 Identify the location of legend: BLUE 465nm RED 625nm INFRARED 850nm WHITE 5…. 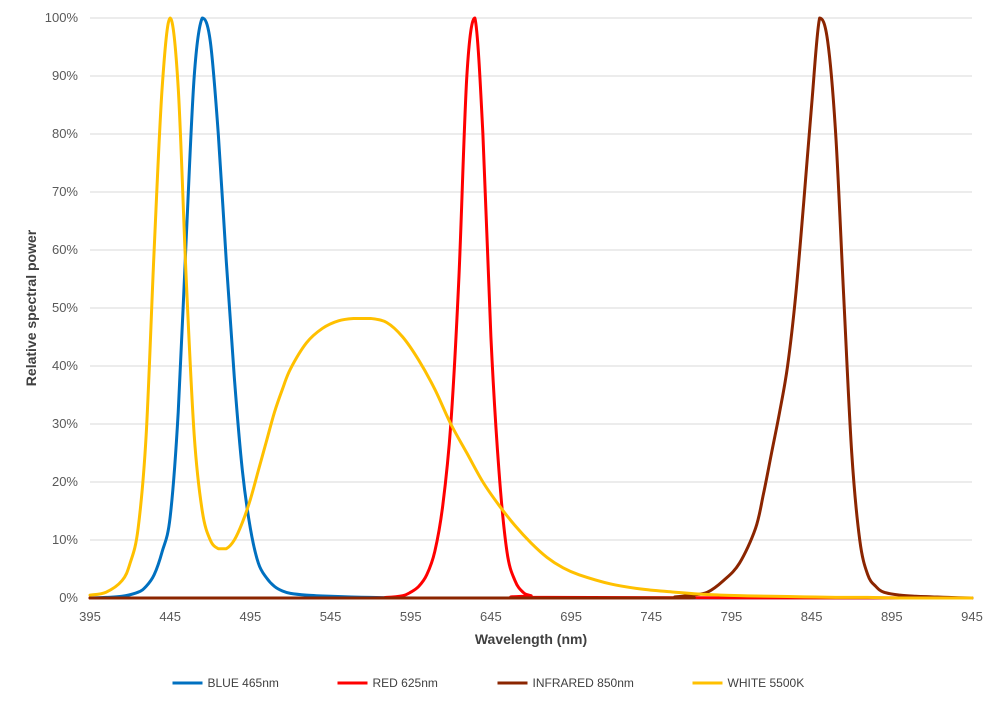
(488, 683).